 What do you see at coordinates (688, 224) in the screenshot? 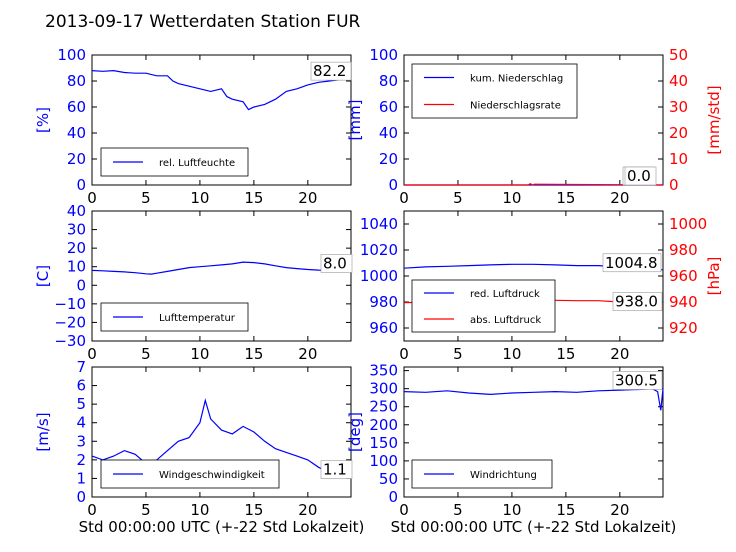
I see `y-right-tick-label: 1000` at bounding box center [688, 224].